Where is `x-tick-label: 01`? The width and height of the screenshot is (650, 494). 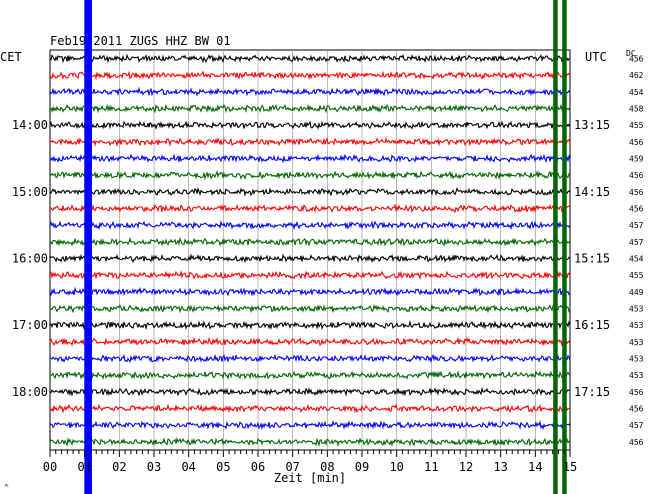
x-tick-label: 01 is located at coordinates (84, 467).